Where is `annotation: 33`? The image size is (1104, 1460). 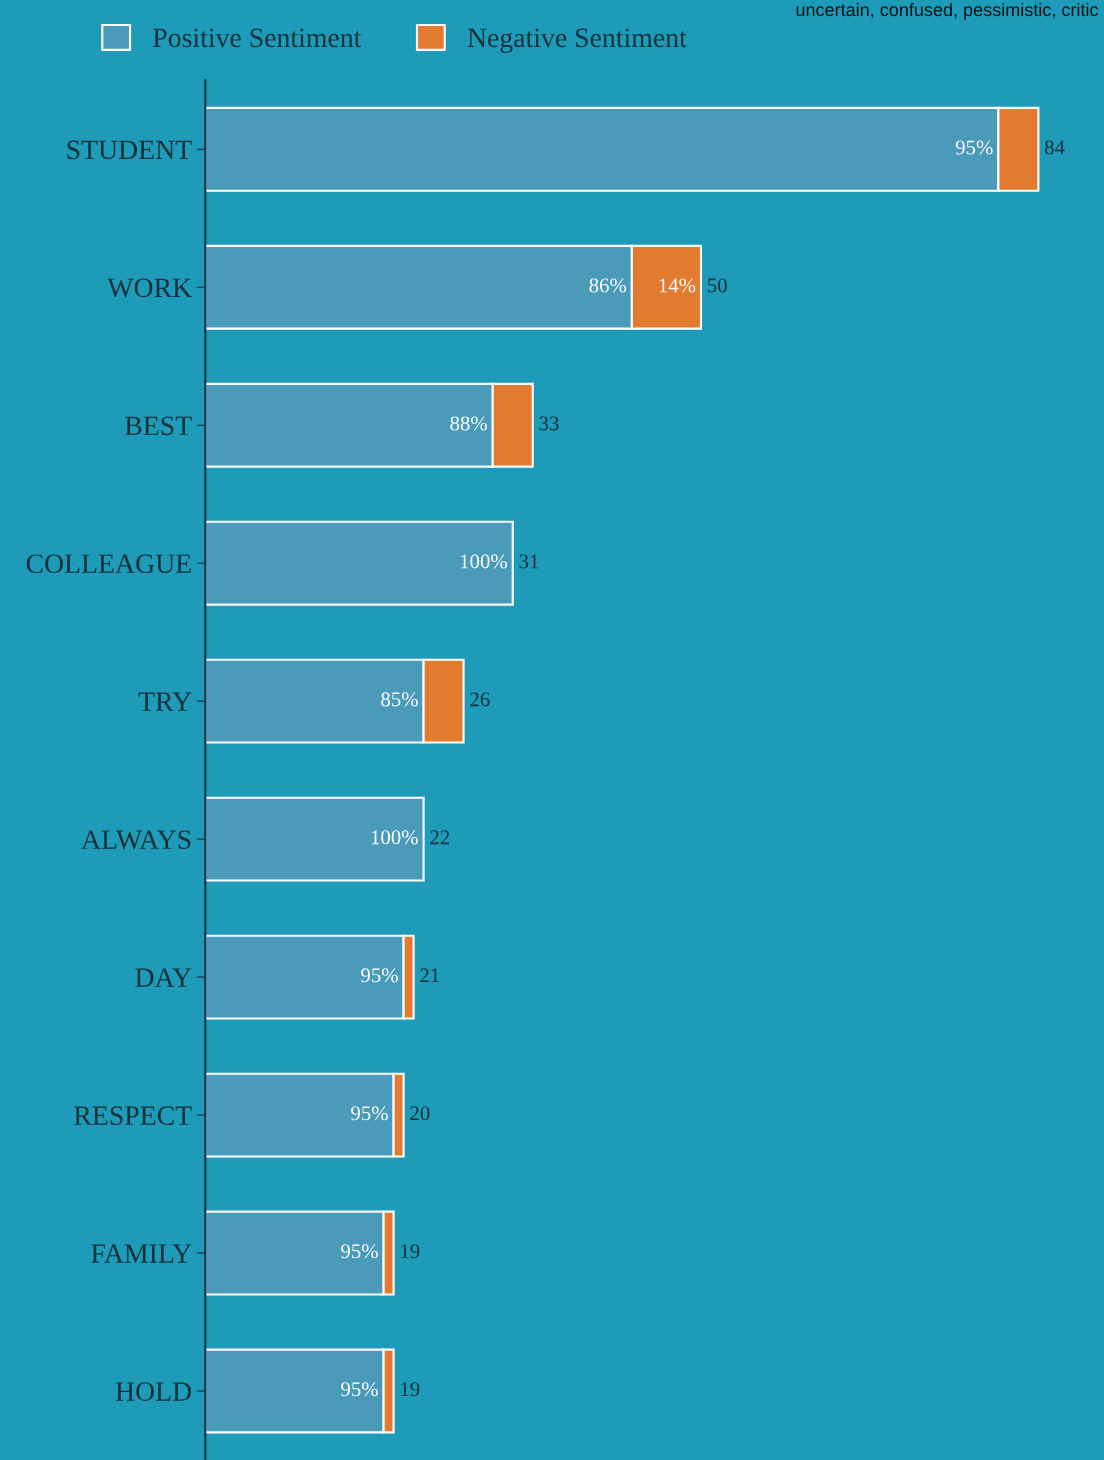
annotation: 33 is located at coordinates (549, 423).